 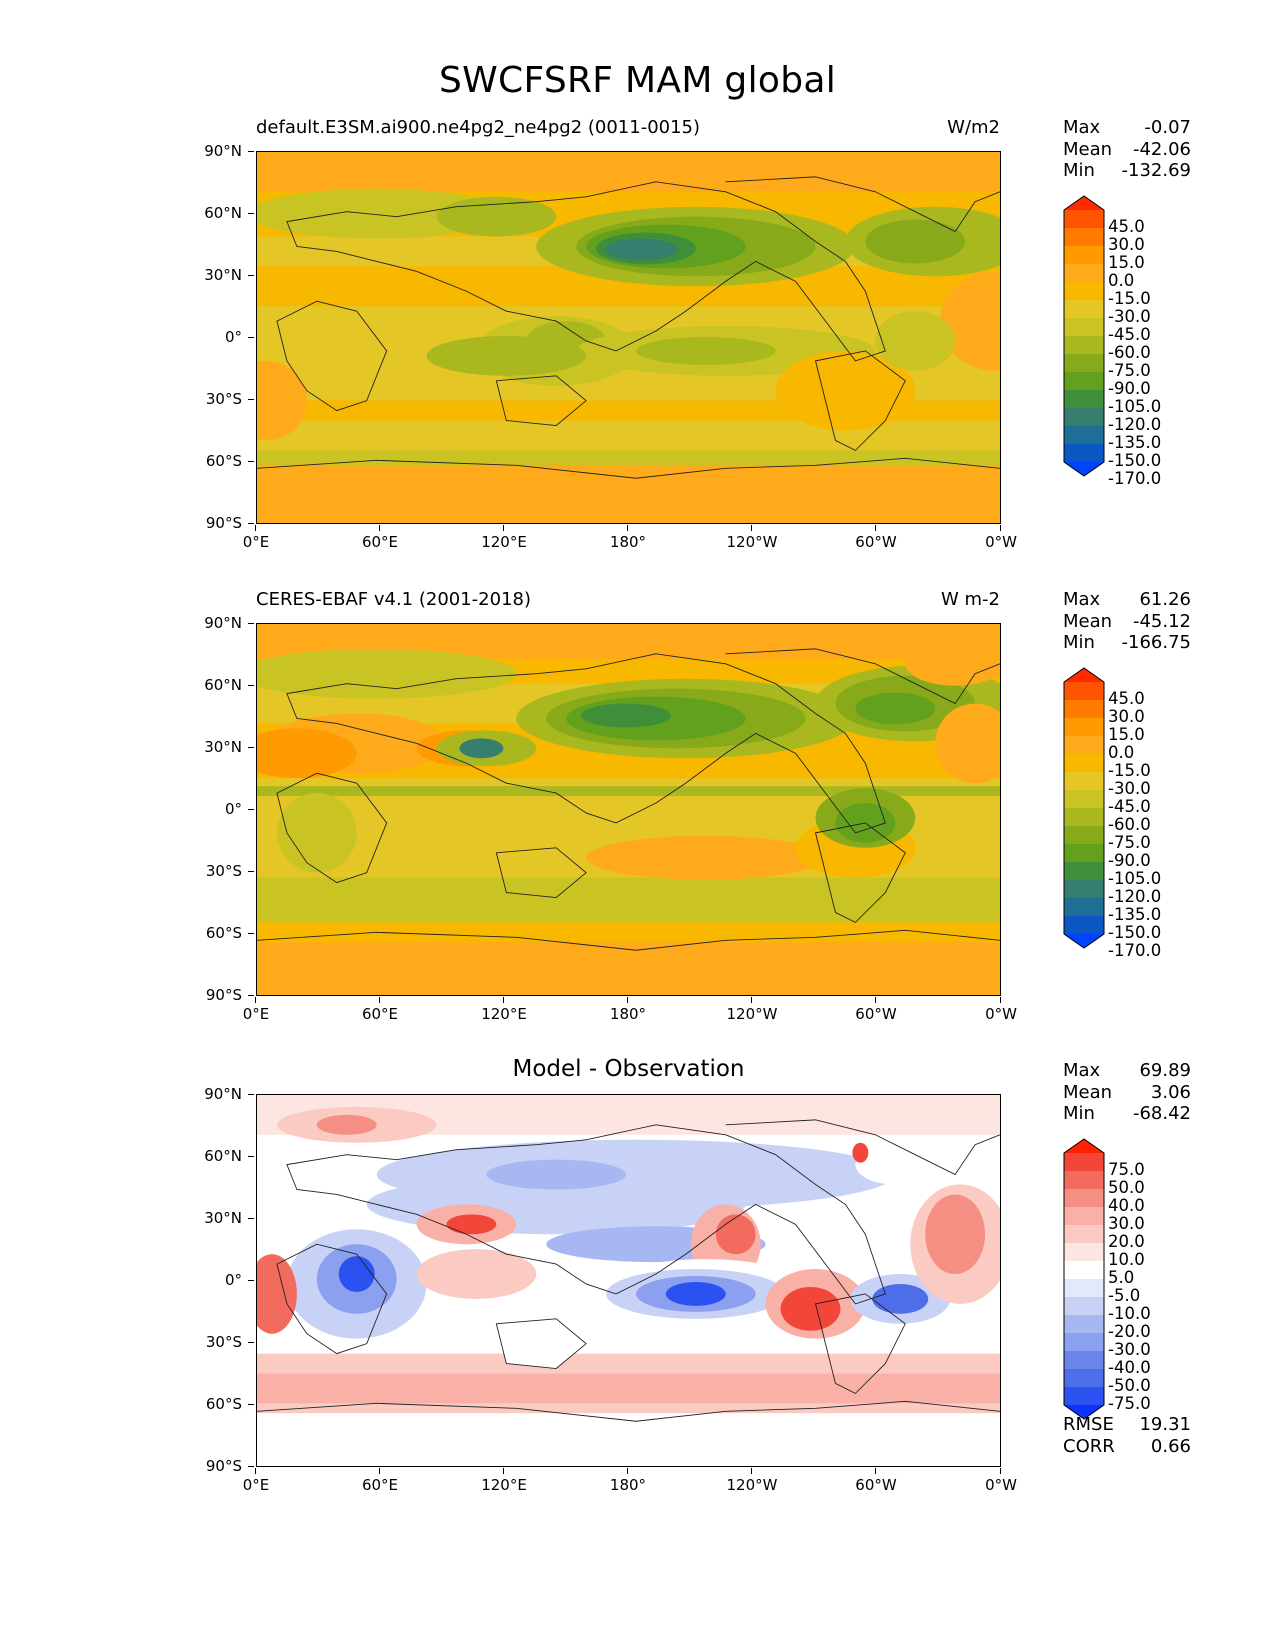 What do you see at coordinates (1129, 1331) in the screenshot?
I see `colorbar-tick-label: -20.0` at bounding box center [1129, 1331].